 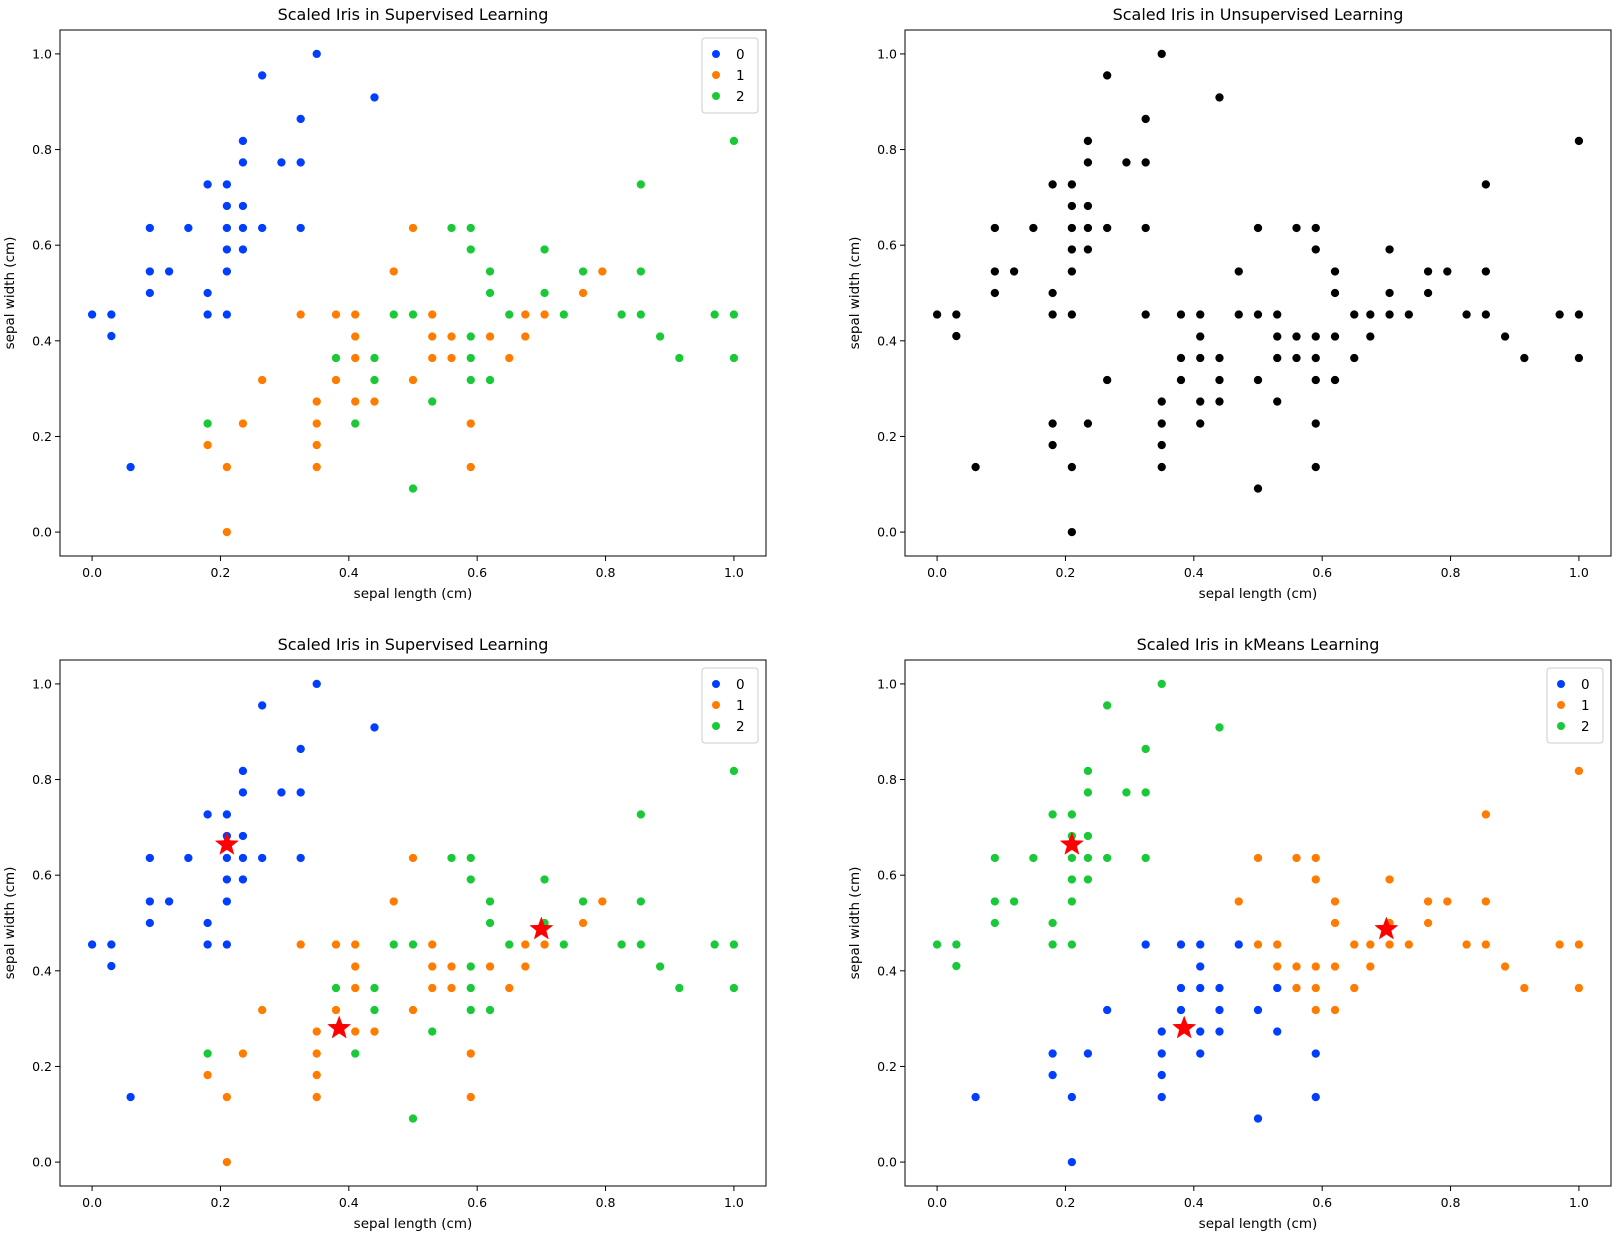 I want to click on x-tick-label: 0.6, so click(x=1322, y=572).